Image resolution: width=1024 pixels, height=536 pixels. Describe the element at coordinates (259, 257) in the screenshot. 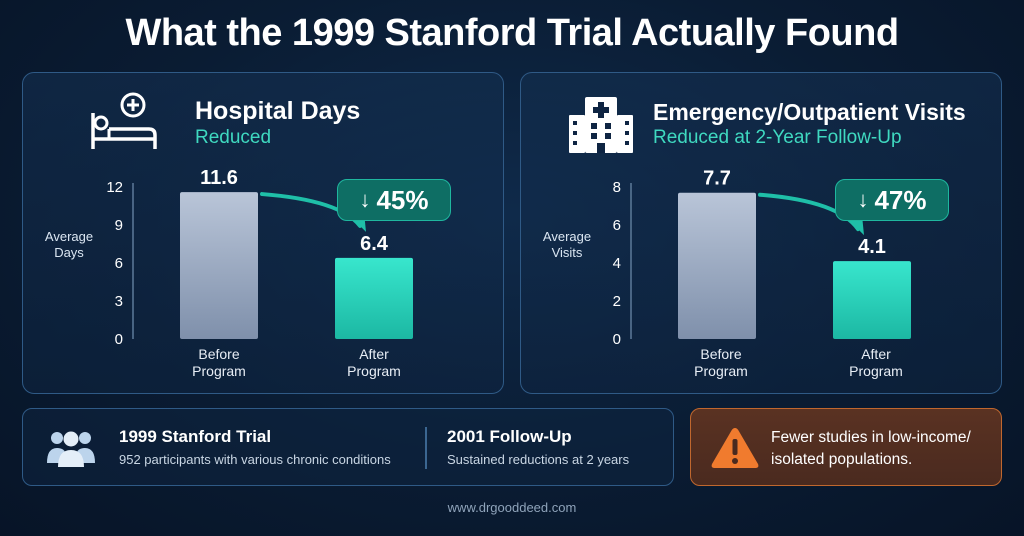

I see `hospital-days-chart: 0 3 6 9 12 11.6 6.4` at that location.